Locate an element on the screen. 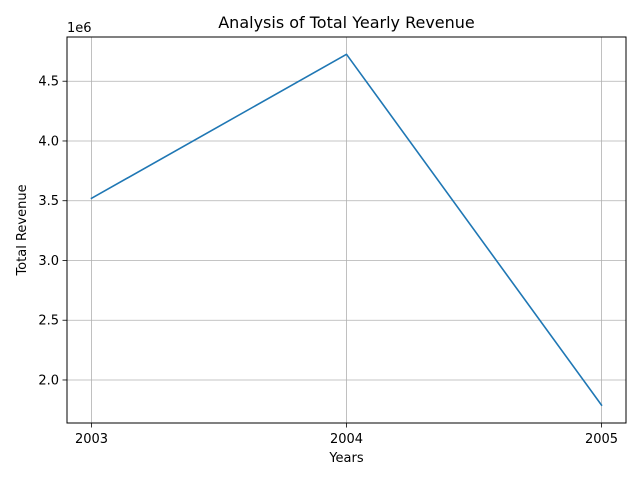 The image size is (640, 480). y-tick-label: 4.0 is located at coordinates (48, 141).